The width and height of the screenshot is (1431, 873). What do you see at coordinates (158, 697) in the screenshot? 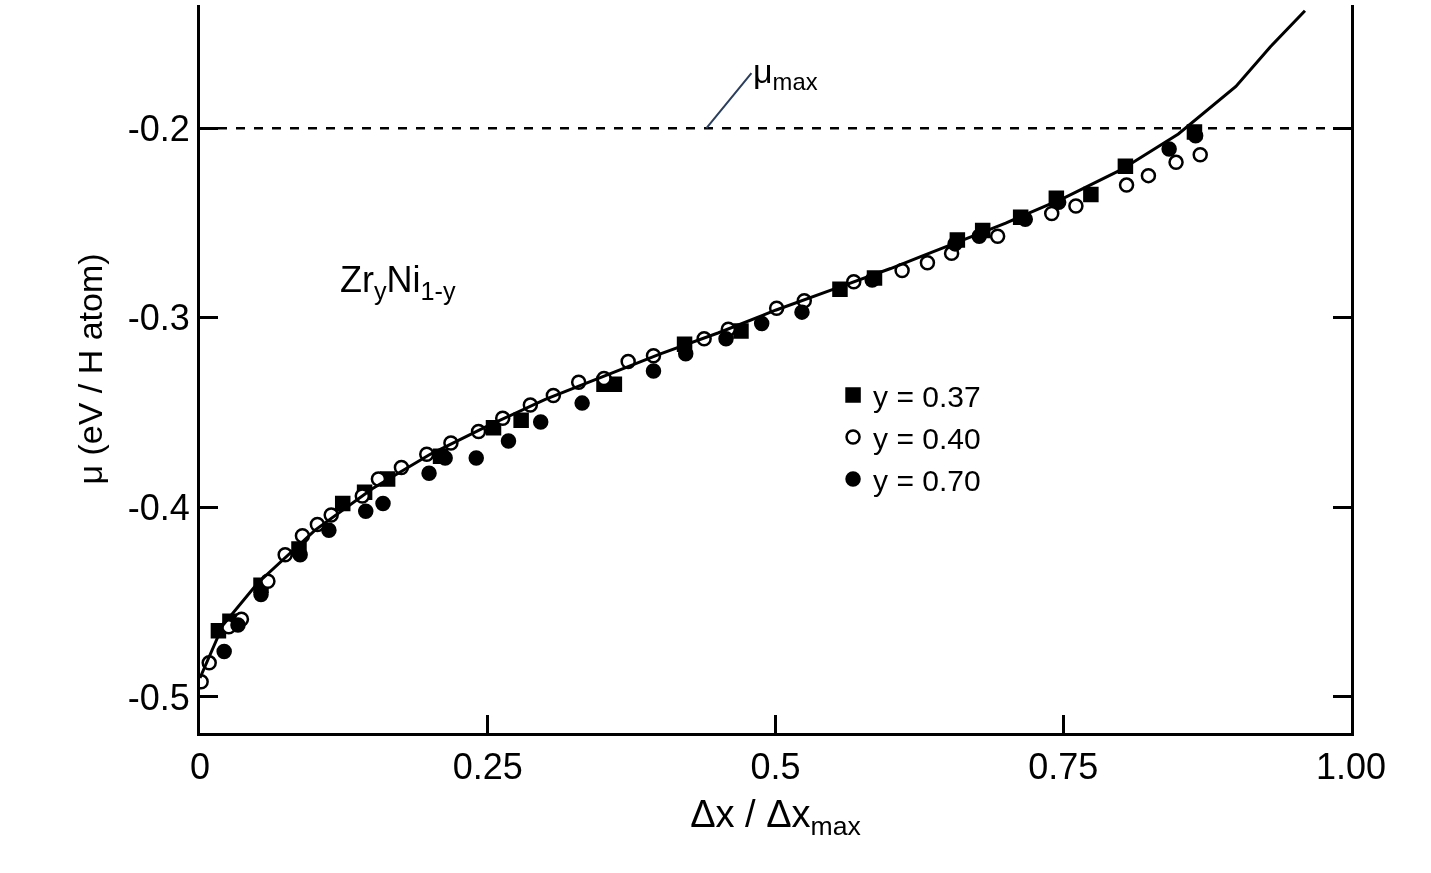
I see `y-tick-label: -0.5` at bounding box center [158, 697].